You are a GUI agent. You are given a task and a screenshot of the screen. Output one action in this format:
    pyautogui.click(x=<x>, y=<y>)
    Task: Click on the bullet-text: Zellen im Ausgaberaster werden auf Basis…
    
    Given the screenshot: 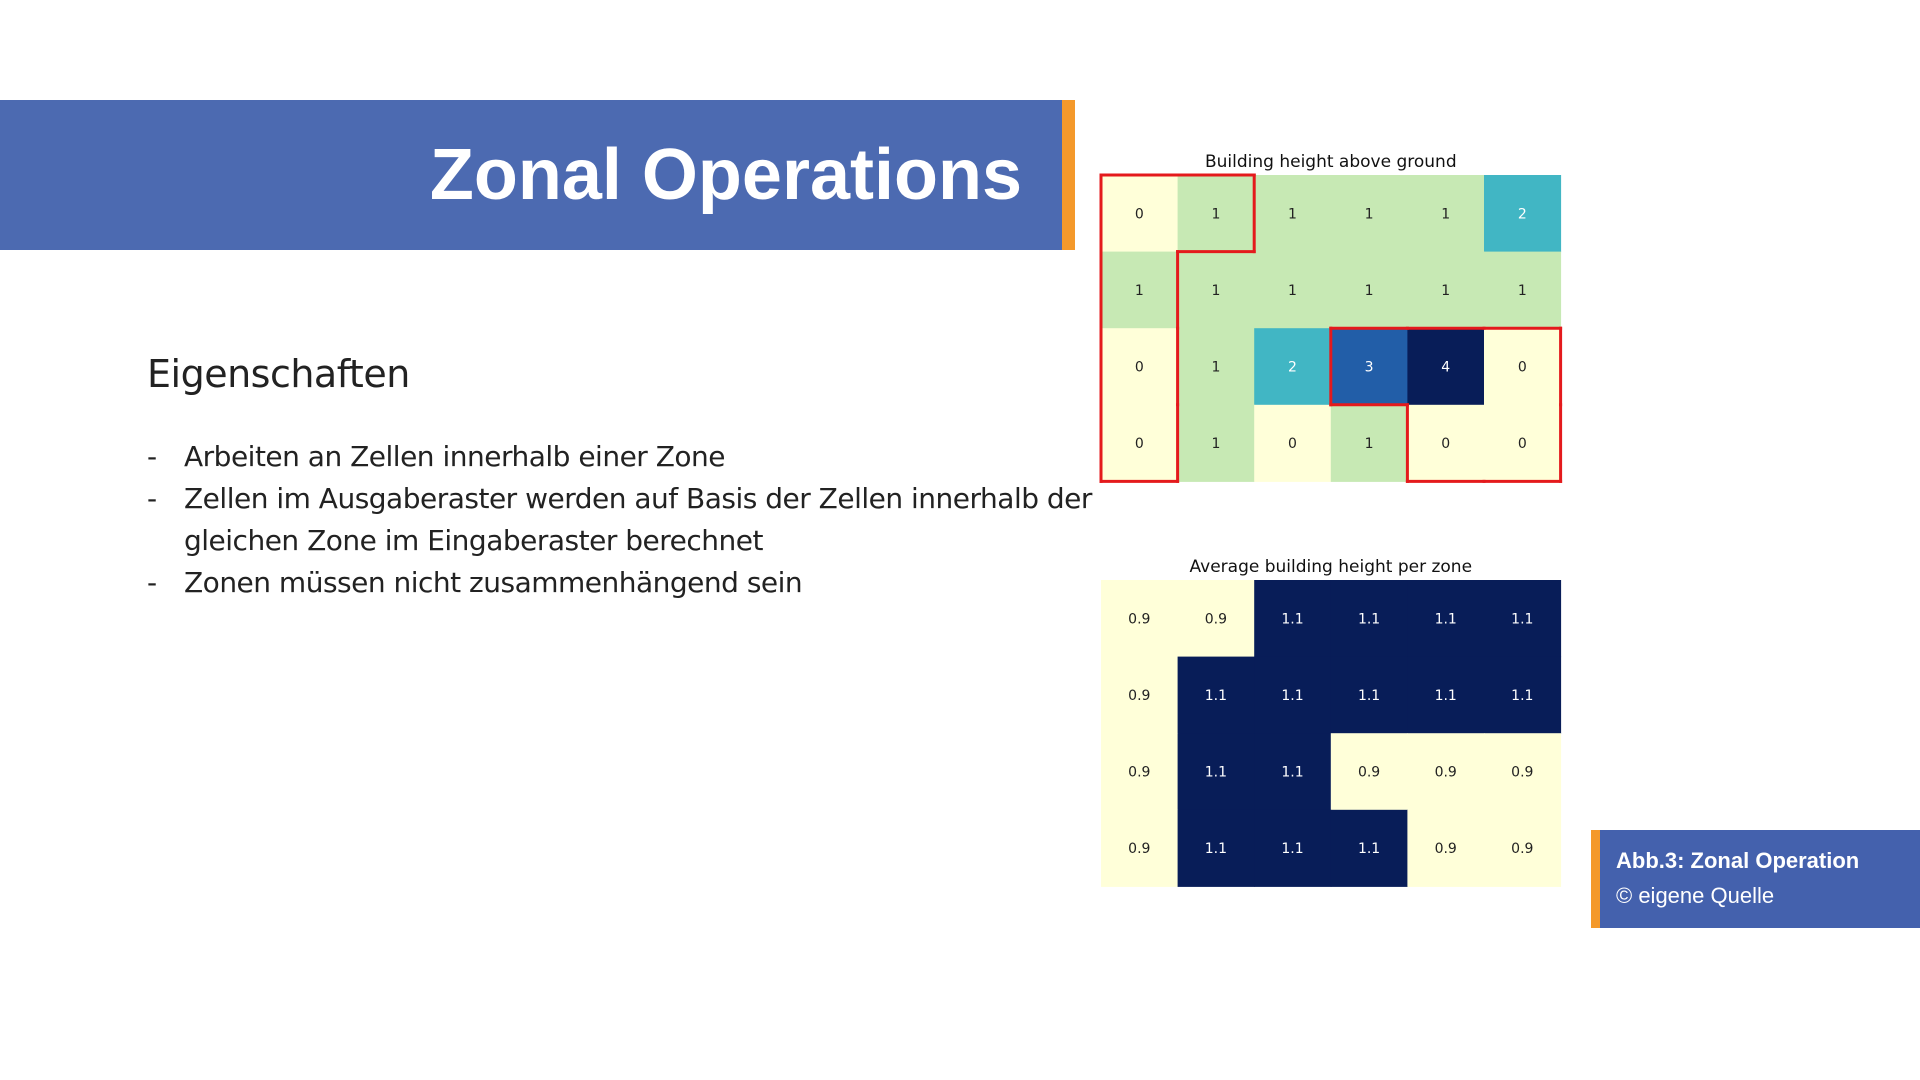 What is the action you would take?
    pyautogui.click(x=638, y=519)
    